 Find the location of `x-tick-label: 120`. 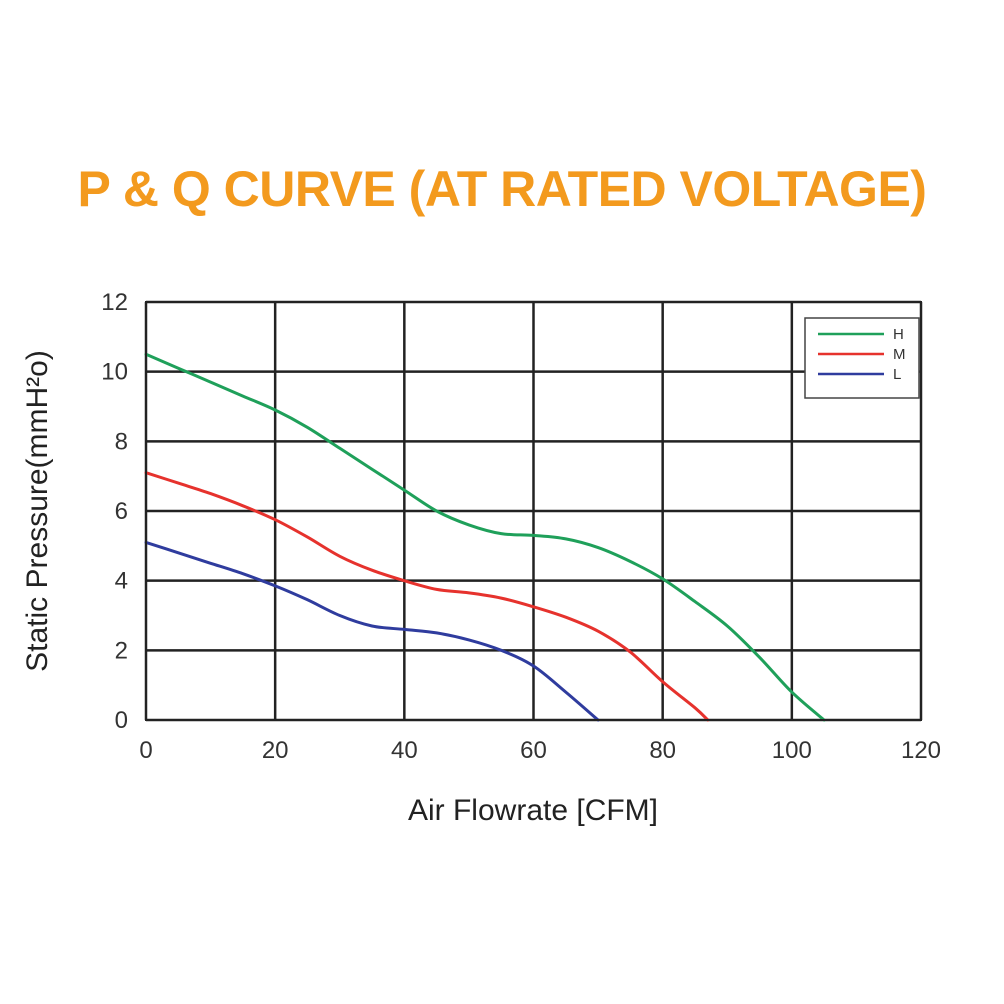

x-tick-label: 120 is located at coordinates (921, 750).